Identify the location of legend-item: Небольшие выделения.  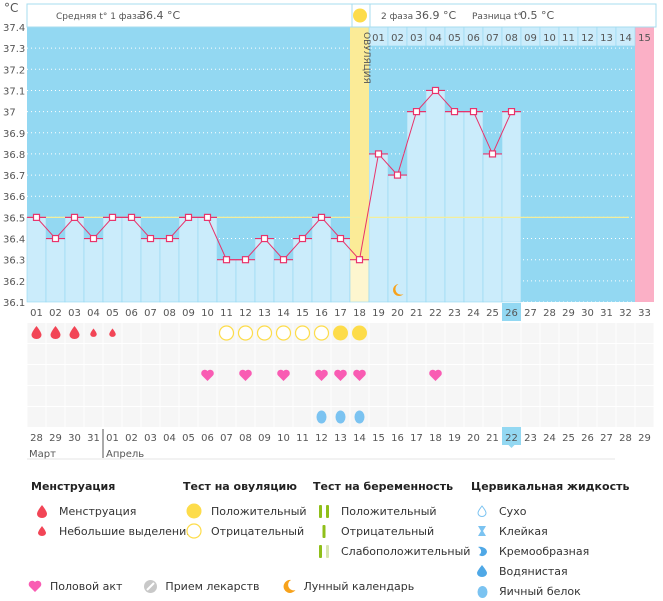
(126, 531).